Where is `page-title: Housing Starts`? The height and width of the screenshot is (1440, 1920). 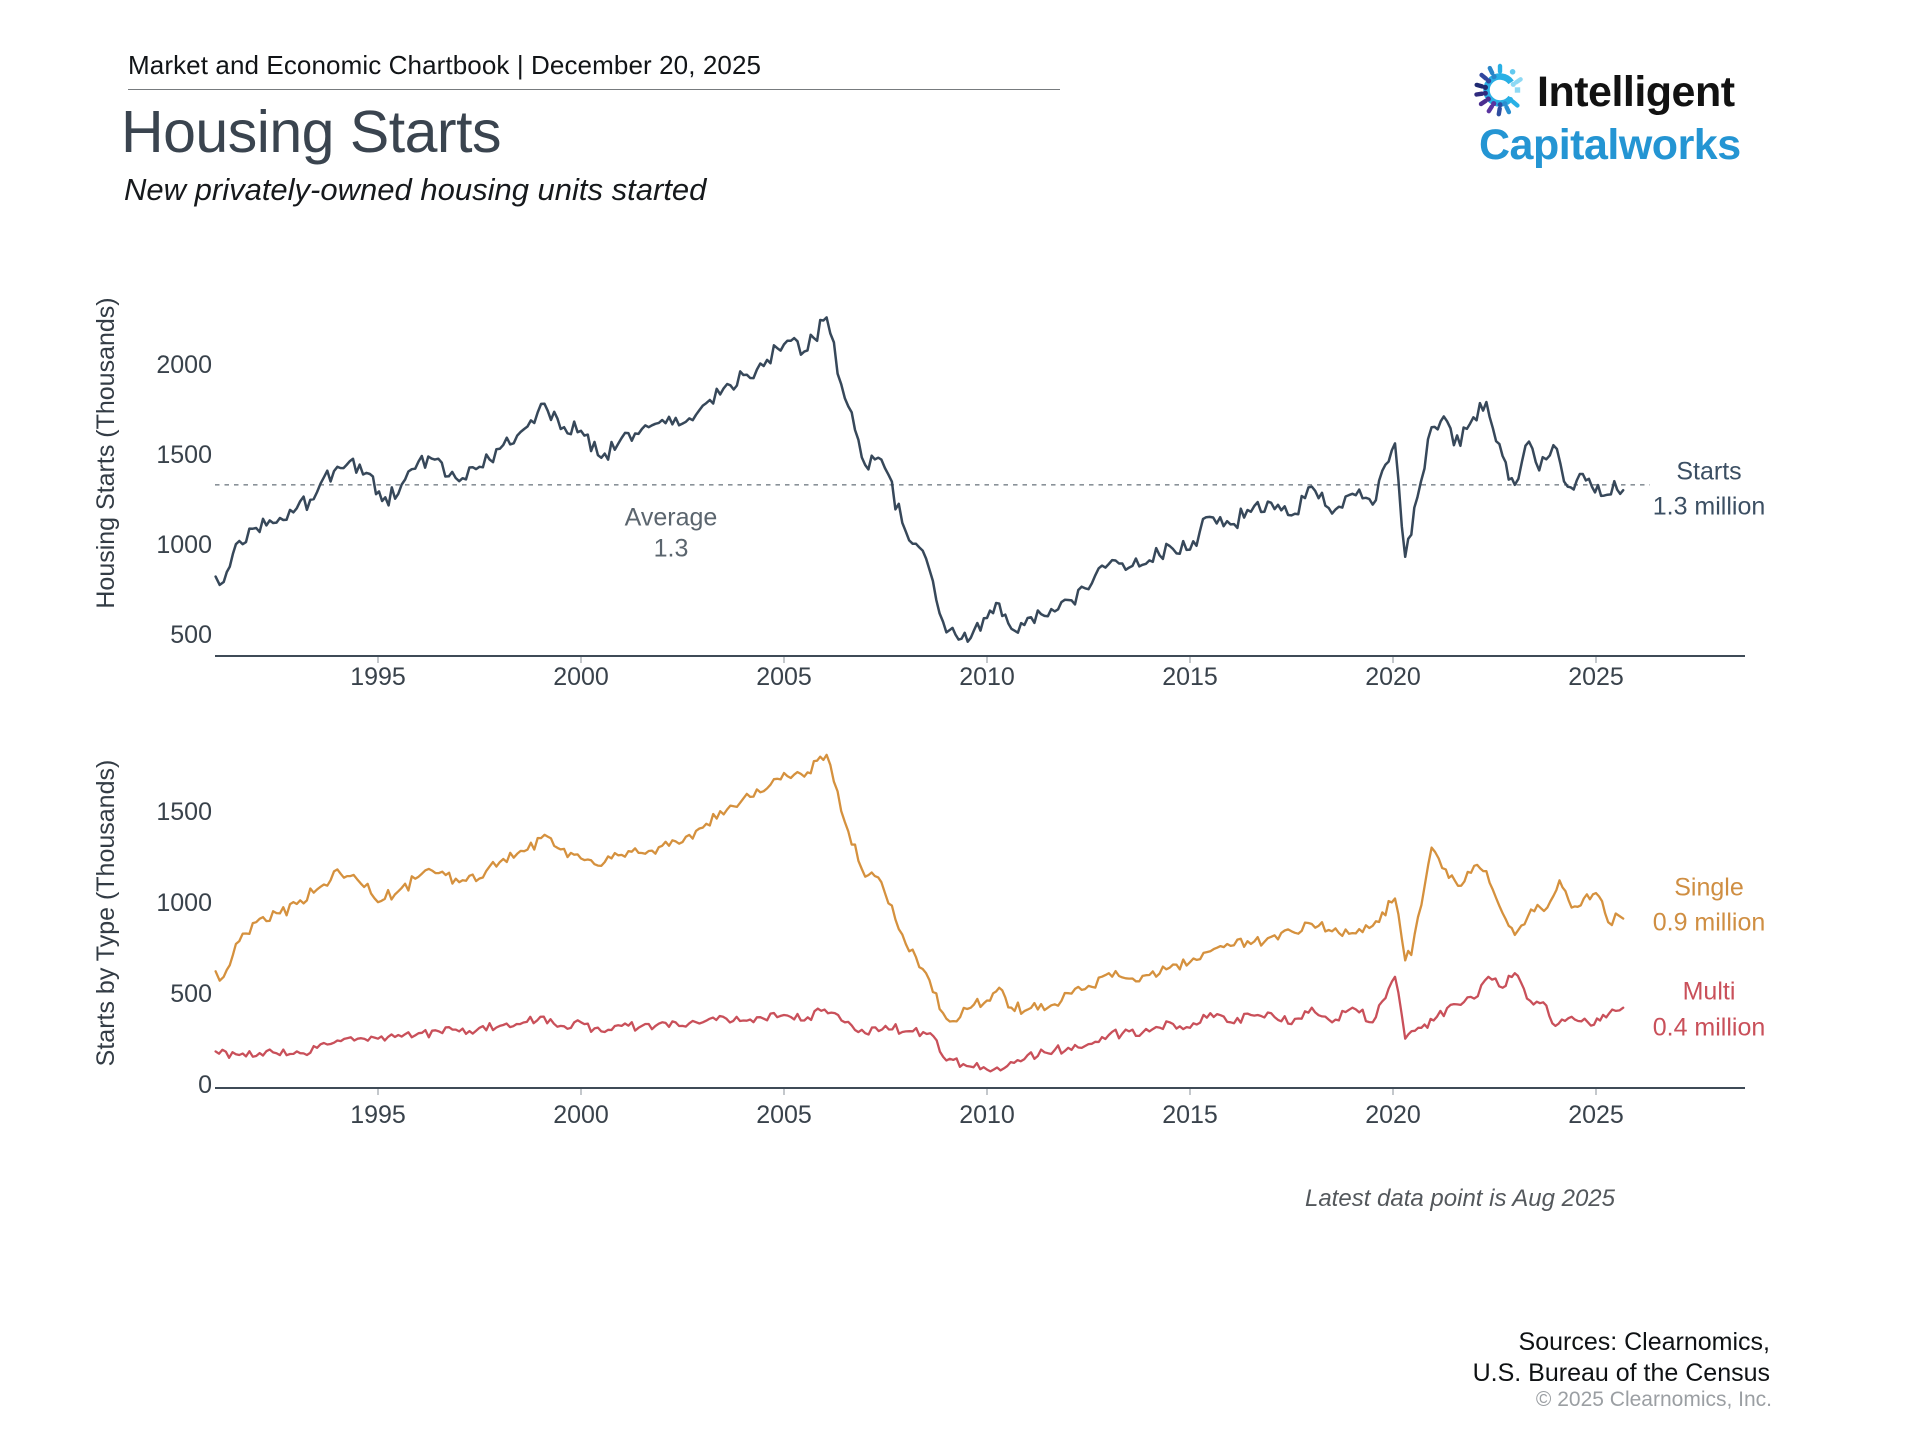
page-title: Housing Starts is located at coordinates (311, 132).